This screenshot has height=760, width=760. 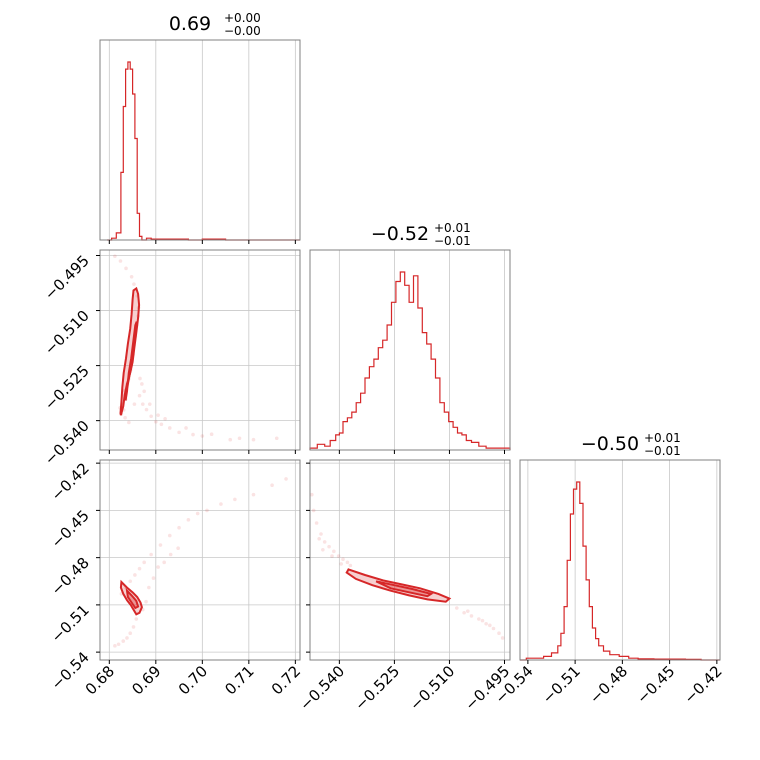 What do you see at coordinates (67, 333) in the screenshot?
I see `y-tick-label: −0.510` at bounding box center [67, 333].